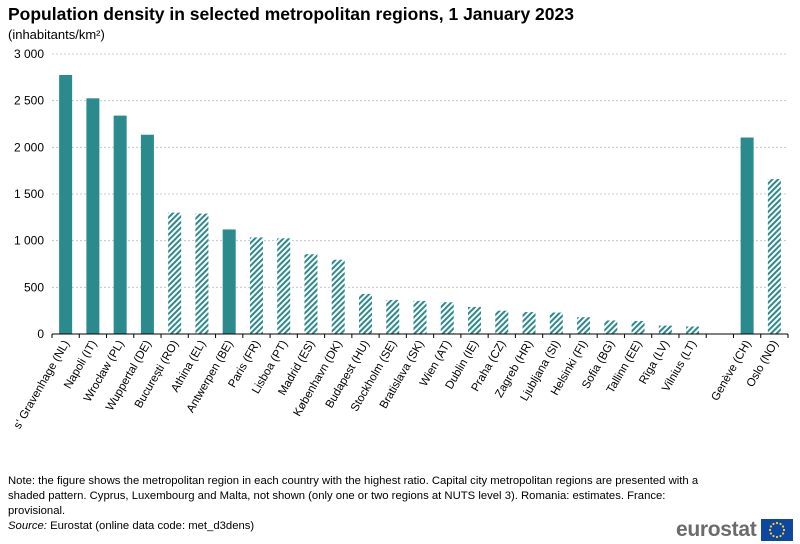 The width and height of the screenshot is (800, 544). Describe the element at coordinates (29, 54) in the screenshot. I see `y-tick-label: 3 000` at that location.